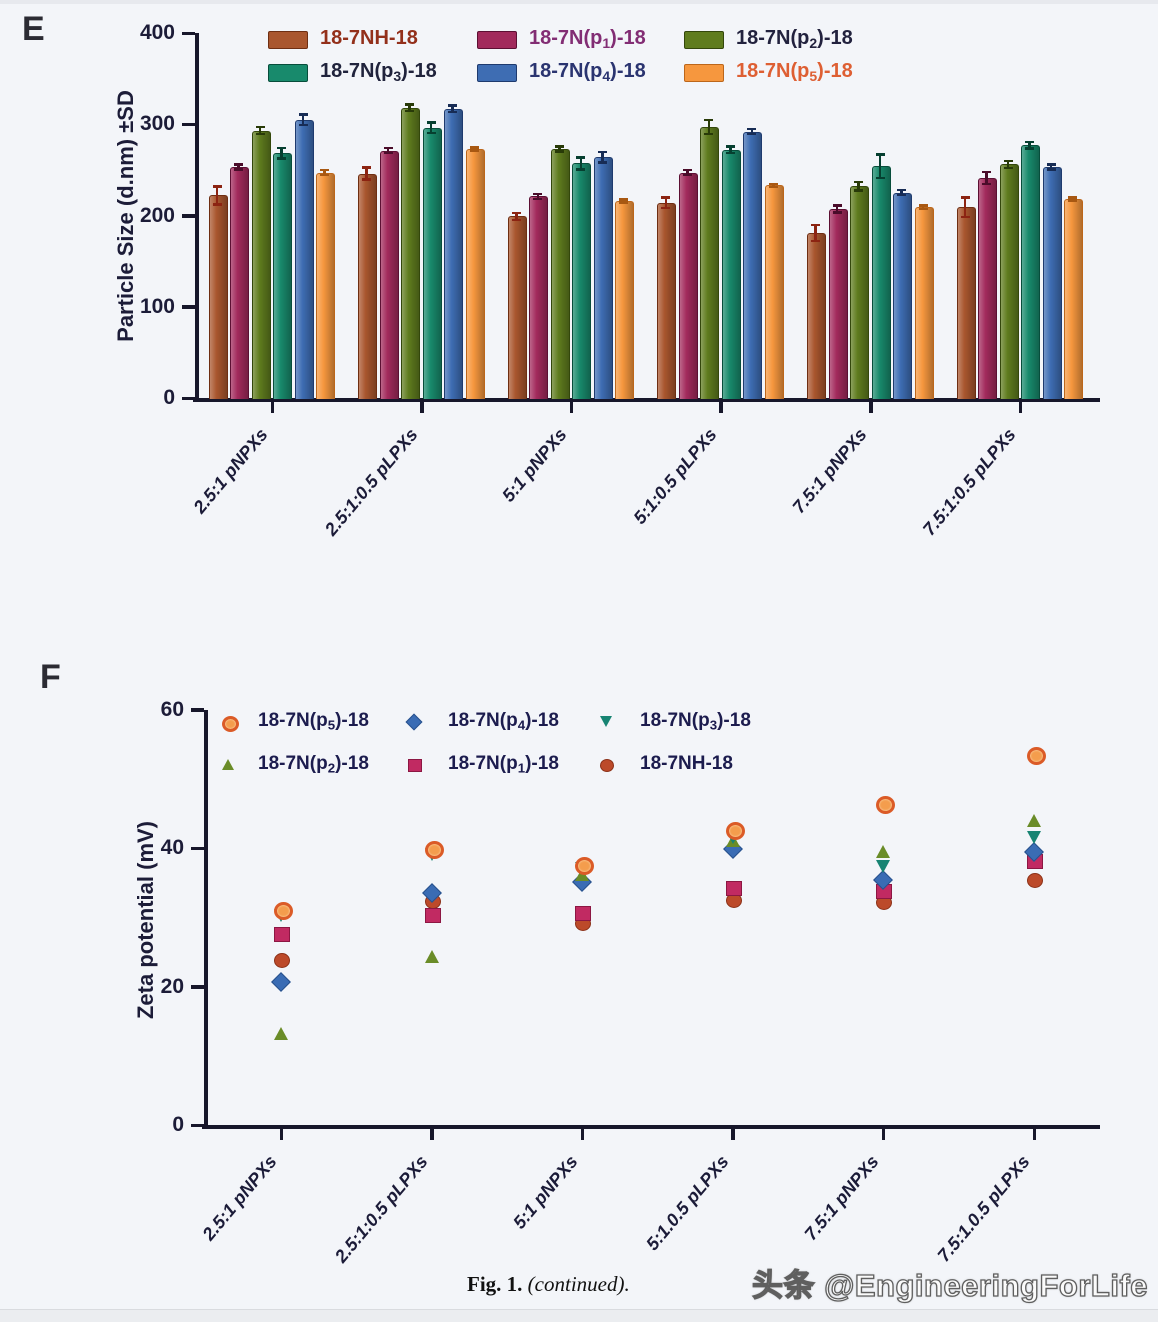 The image size is (1158, 1322). What do you see at coordinates (228, 764) in the screenshot?
I see `triangle-up-legend-icon` at bounding box center [228, 764].